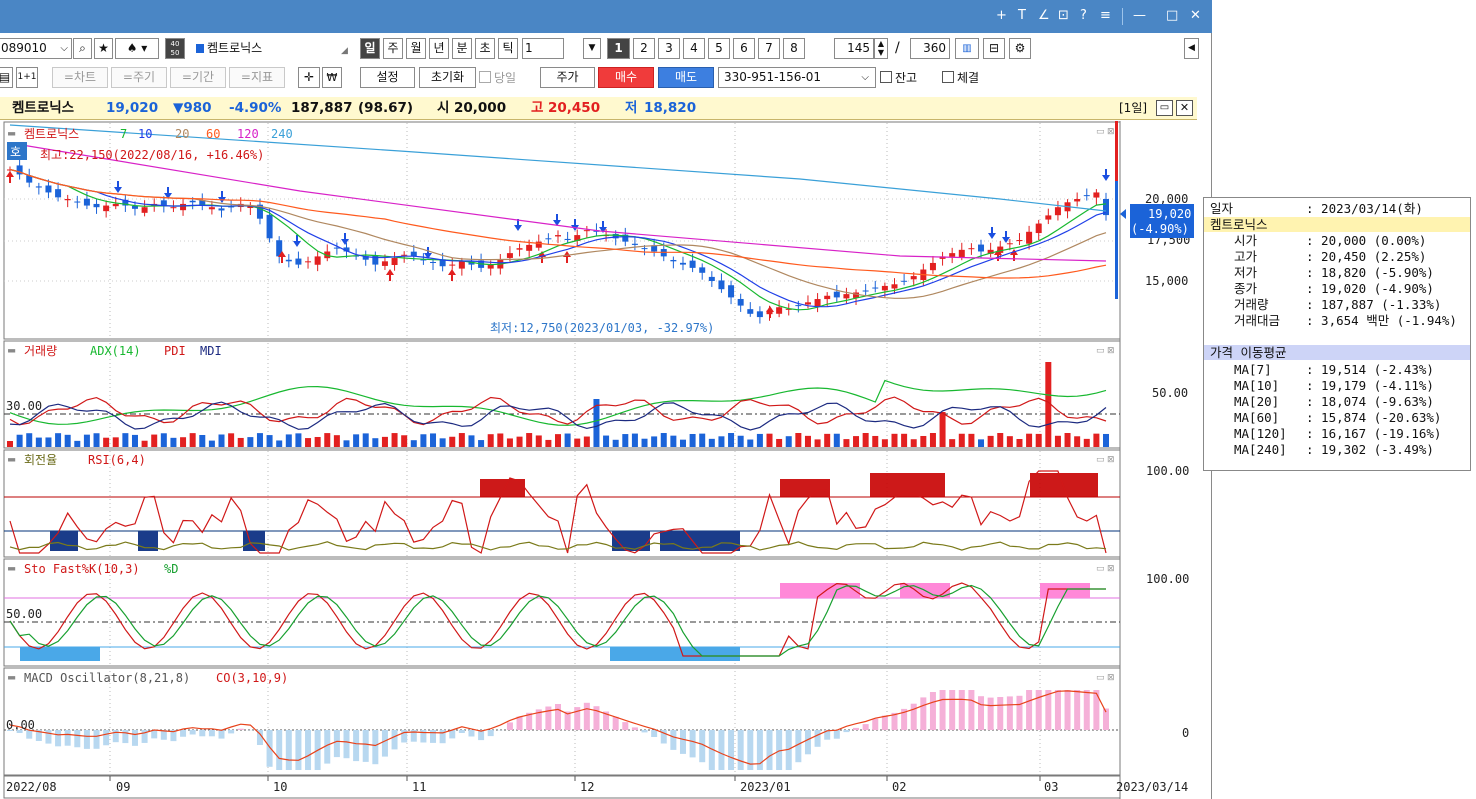  What do you see at coordinates (82, 48) in the screenshot?
I see `search-icon: ⌕` at bounding box center [82, 48].